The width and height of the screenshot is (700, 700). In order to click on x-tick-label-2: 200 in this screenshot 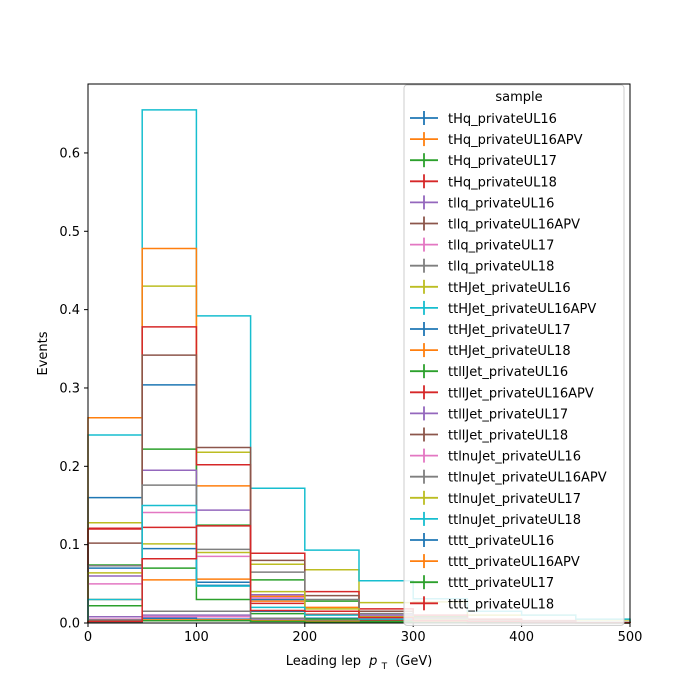, I will do `click(304, 637)`.